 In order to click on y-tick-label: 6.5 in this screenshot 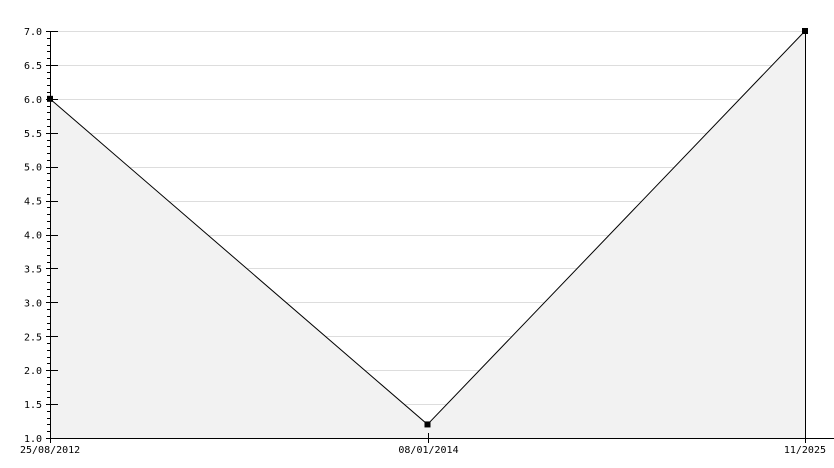, I will do `click(33, 66)`.